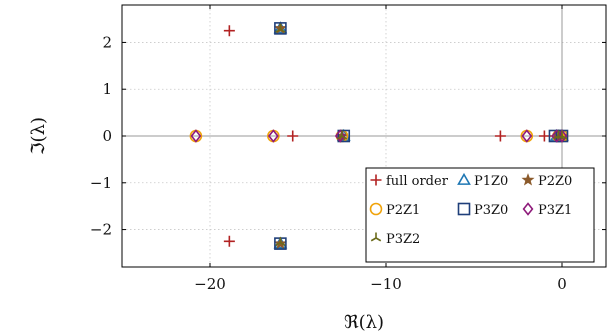 The height and width of the screenshot is (336, 616). Describe the element at coordinates (562, 284) in the screenshot. I see `x-tick-label: 0` at that location.